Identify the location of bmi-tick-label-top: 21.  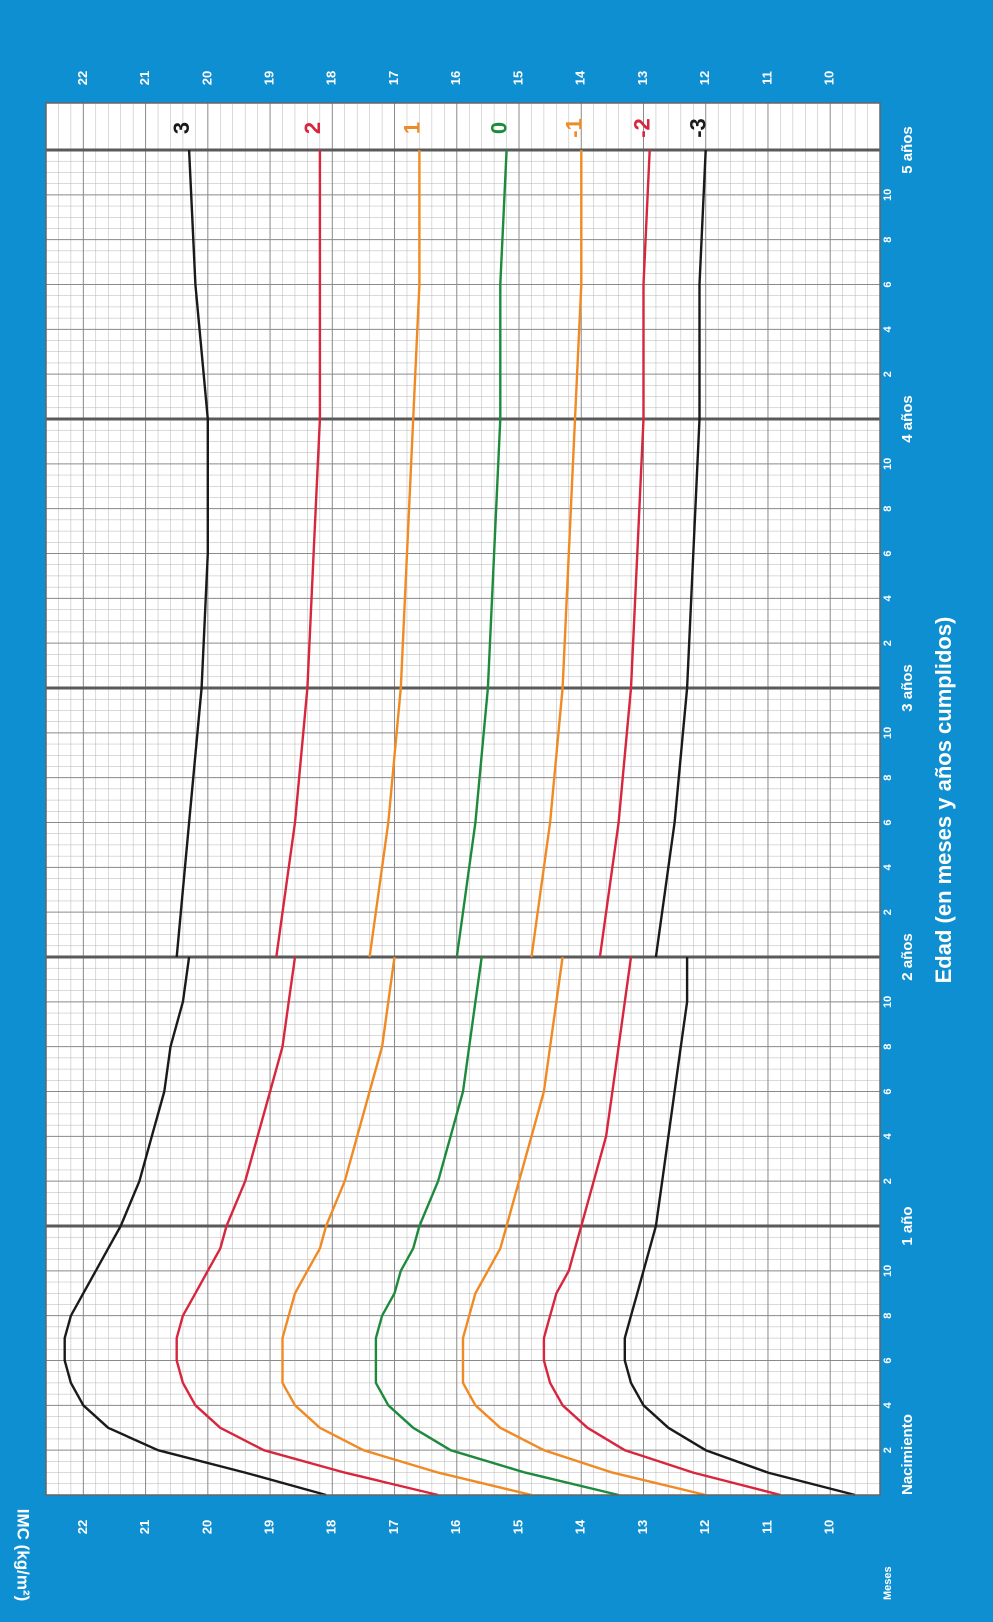
(144, 78).